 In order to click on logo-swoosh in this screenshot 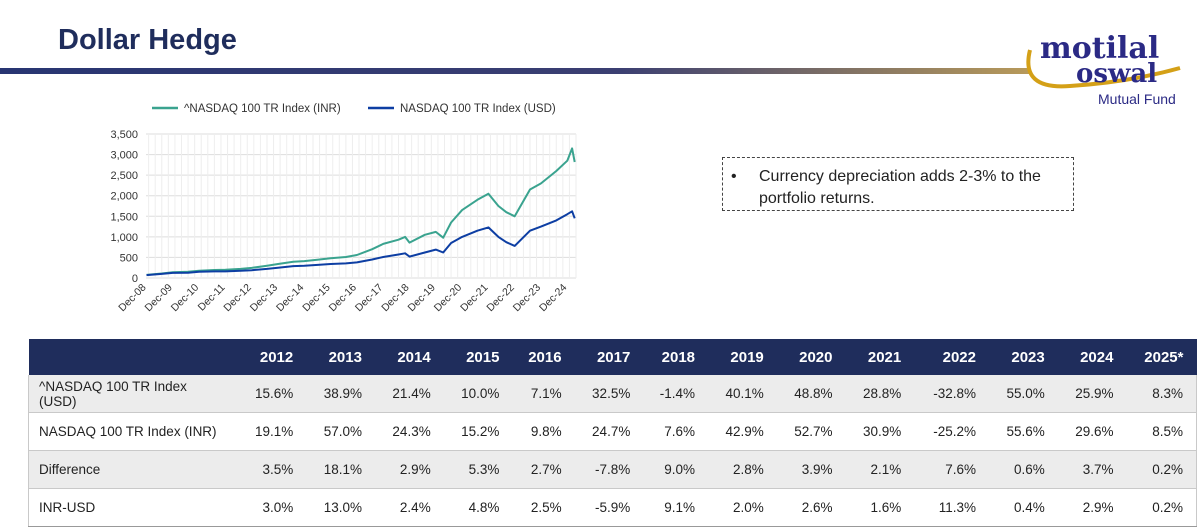, I will do `click(1103, 69)`.